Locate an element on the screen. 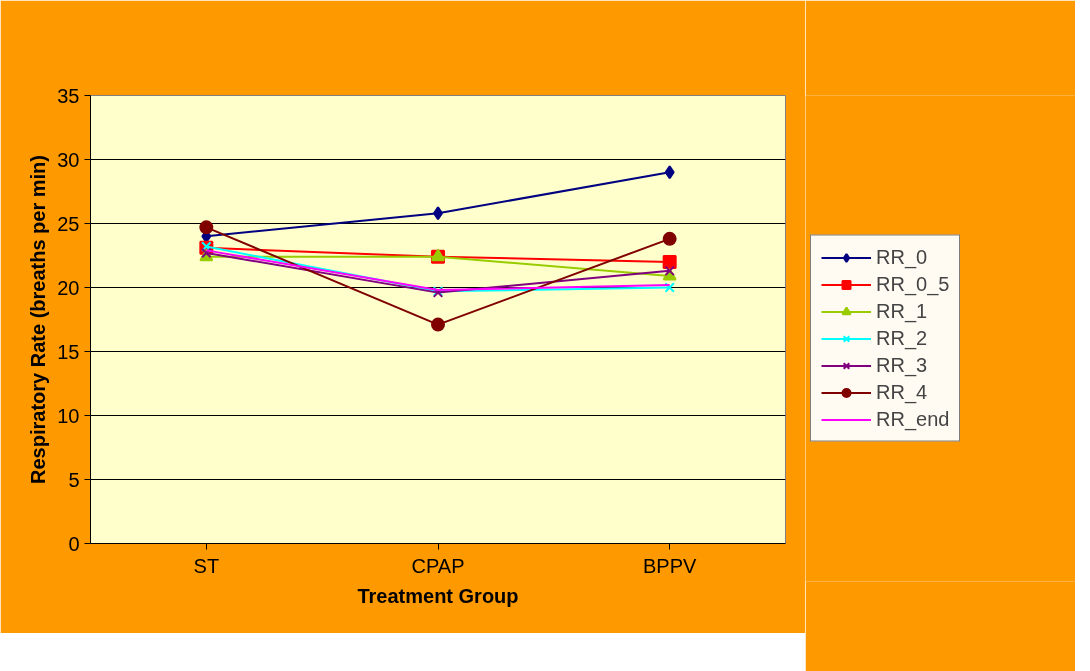 This screenshot has height=671, width=1090. legend-label: RR_0_5 is located at coordinates (913, 284).